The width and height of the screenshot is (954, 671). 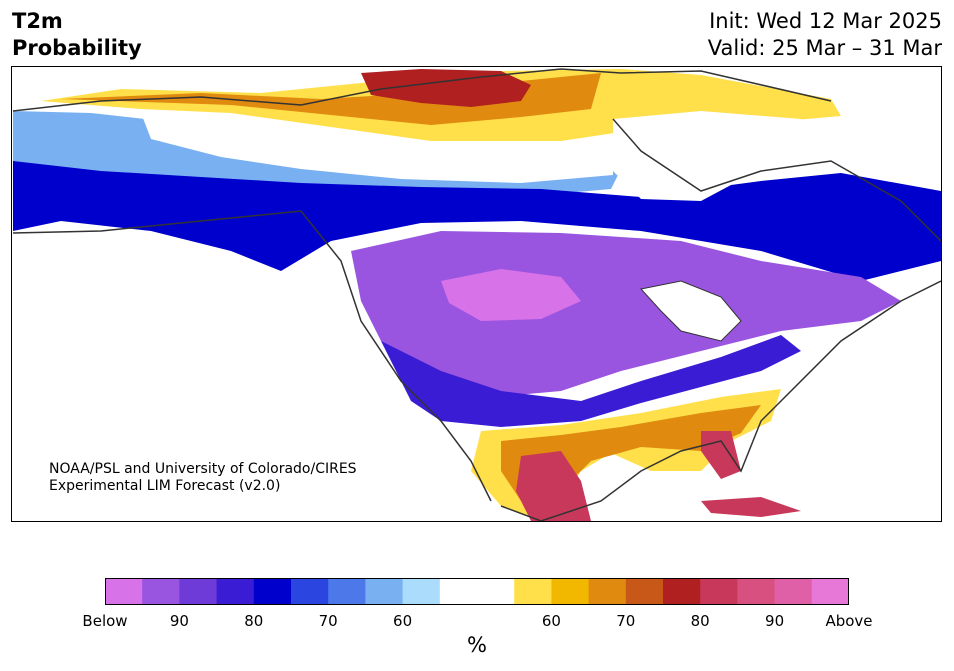 What do you see at coordinates (751, 507) in the screenshot?
I see `cuba-warm` at bounding box center [751, 507].